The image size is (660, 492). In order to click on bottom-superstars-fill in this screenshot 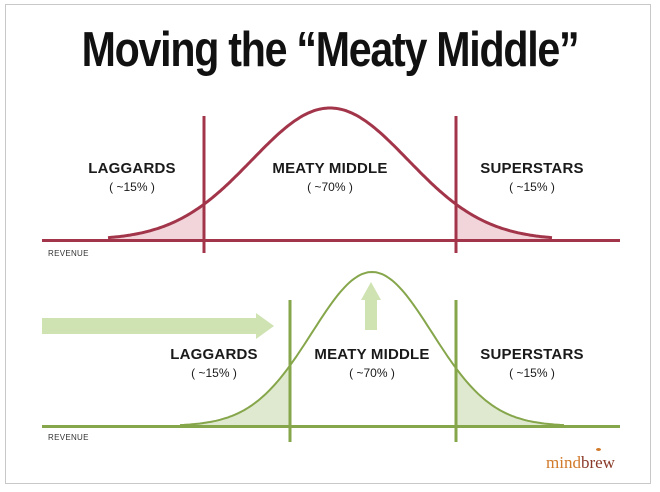, I will do `click(510, 397)`.